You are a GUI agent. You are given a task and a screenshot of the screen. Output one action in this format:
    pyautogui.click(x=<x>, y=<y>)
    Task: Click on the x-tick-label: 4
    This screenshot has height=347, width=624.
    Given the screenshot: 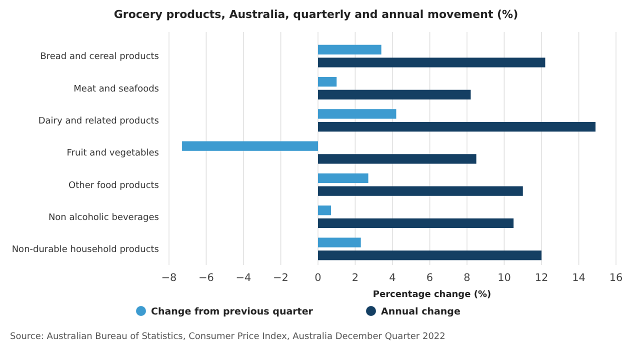 What is the action you would take?
    pyautogui.click(x=392, y=278)
    